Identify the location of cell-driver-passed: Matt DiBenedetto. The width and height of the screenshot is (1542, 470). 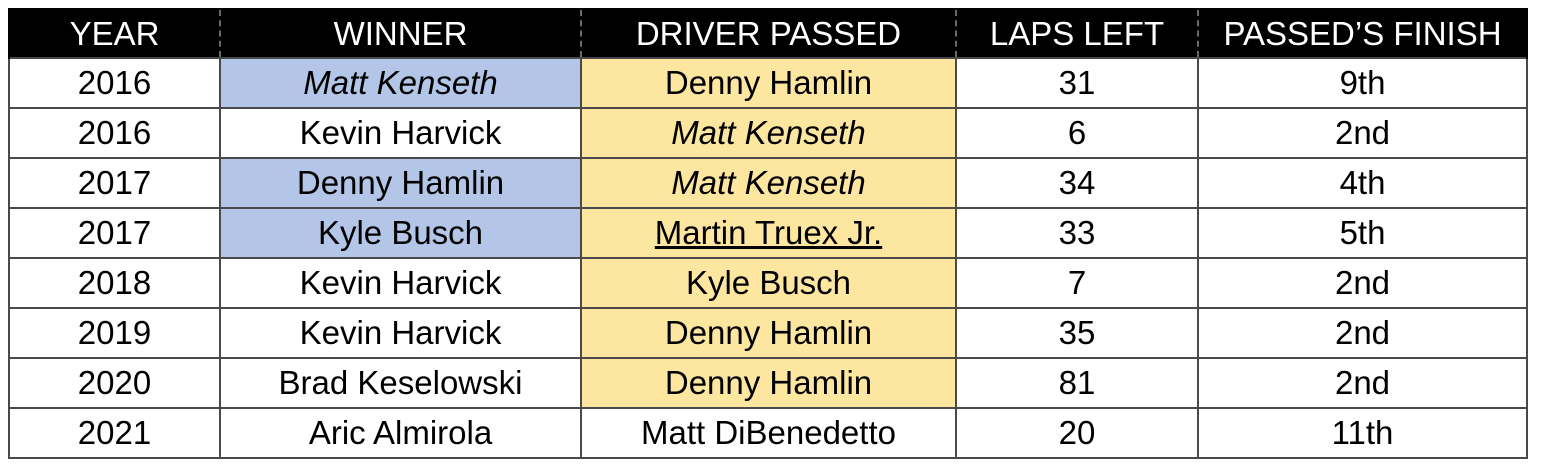
(768, 433).